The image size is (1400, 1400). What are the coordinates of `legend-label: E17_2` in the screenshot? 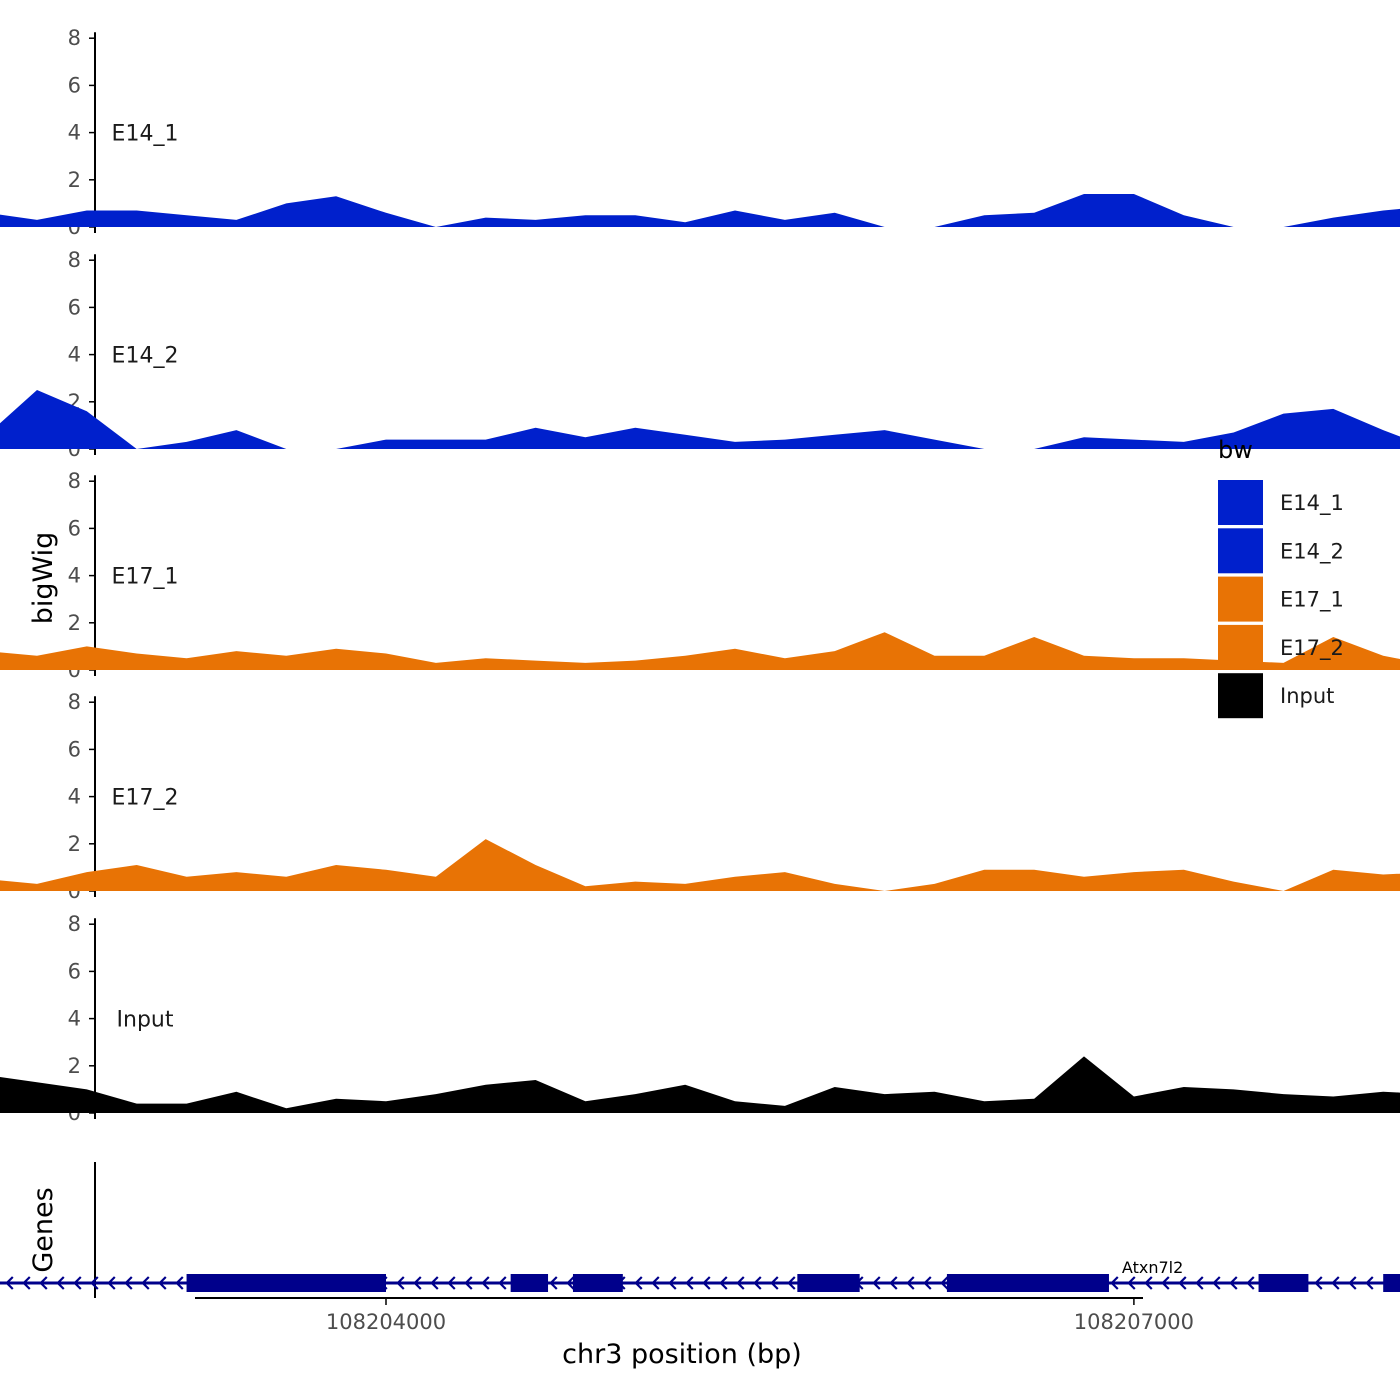 It's located at (1312, 648).